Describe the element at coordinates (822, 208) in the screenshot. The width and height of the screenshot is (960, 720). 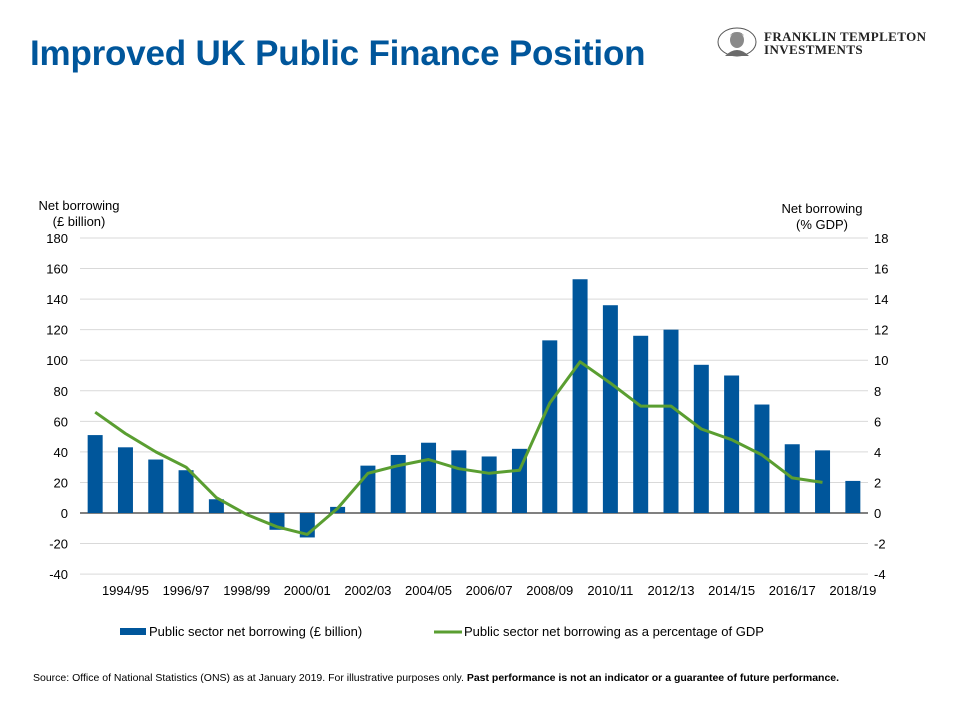
I see `right-axis-label-line1: Net borrowing` at that location.